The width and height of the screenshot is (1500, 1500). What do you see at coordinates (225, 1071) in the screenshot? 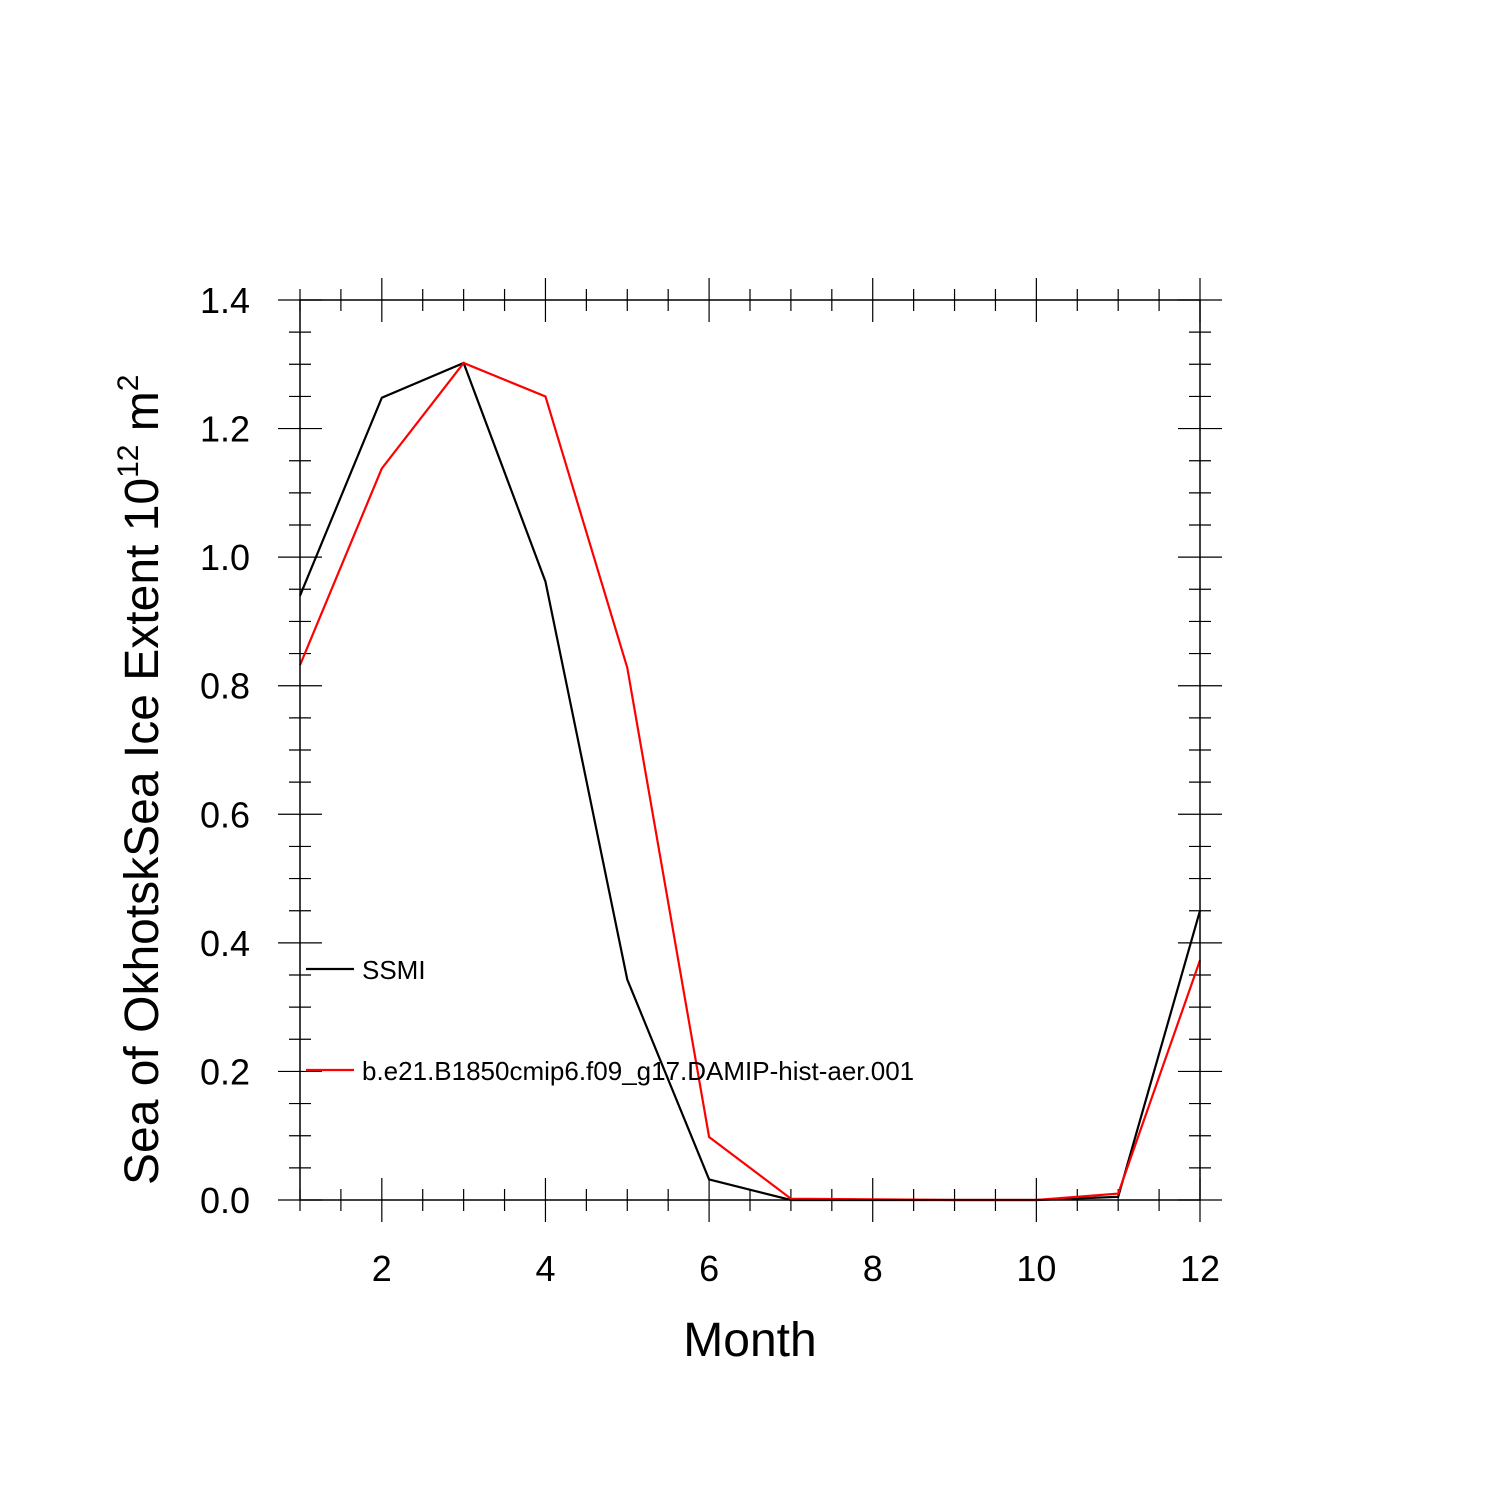
I see `y-tick-label: 0.2` at bounding box center [225, 1071].